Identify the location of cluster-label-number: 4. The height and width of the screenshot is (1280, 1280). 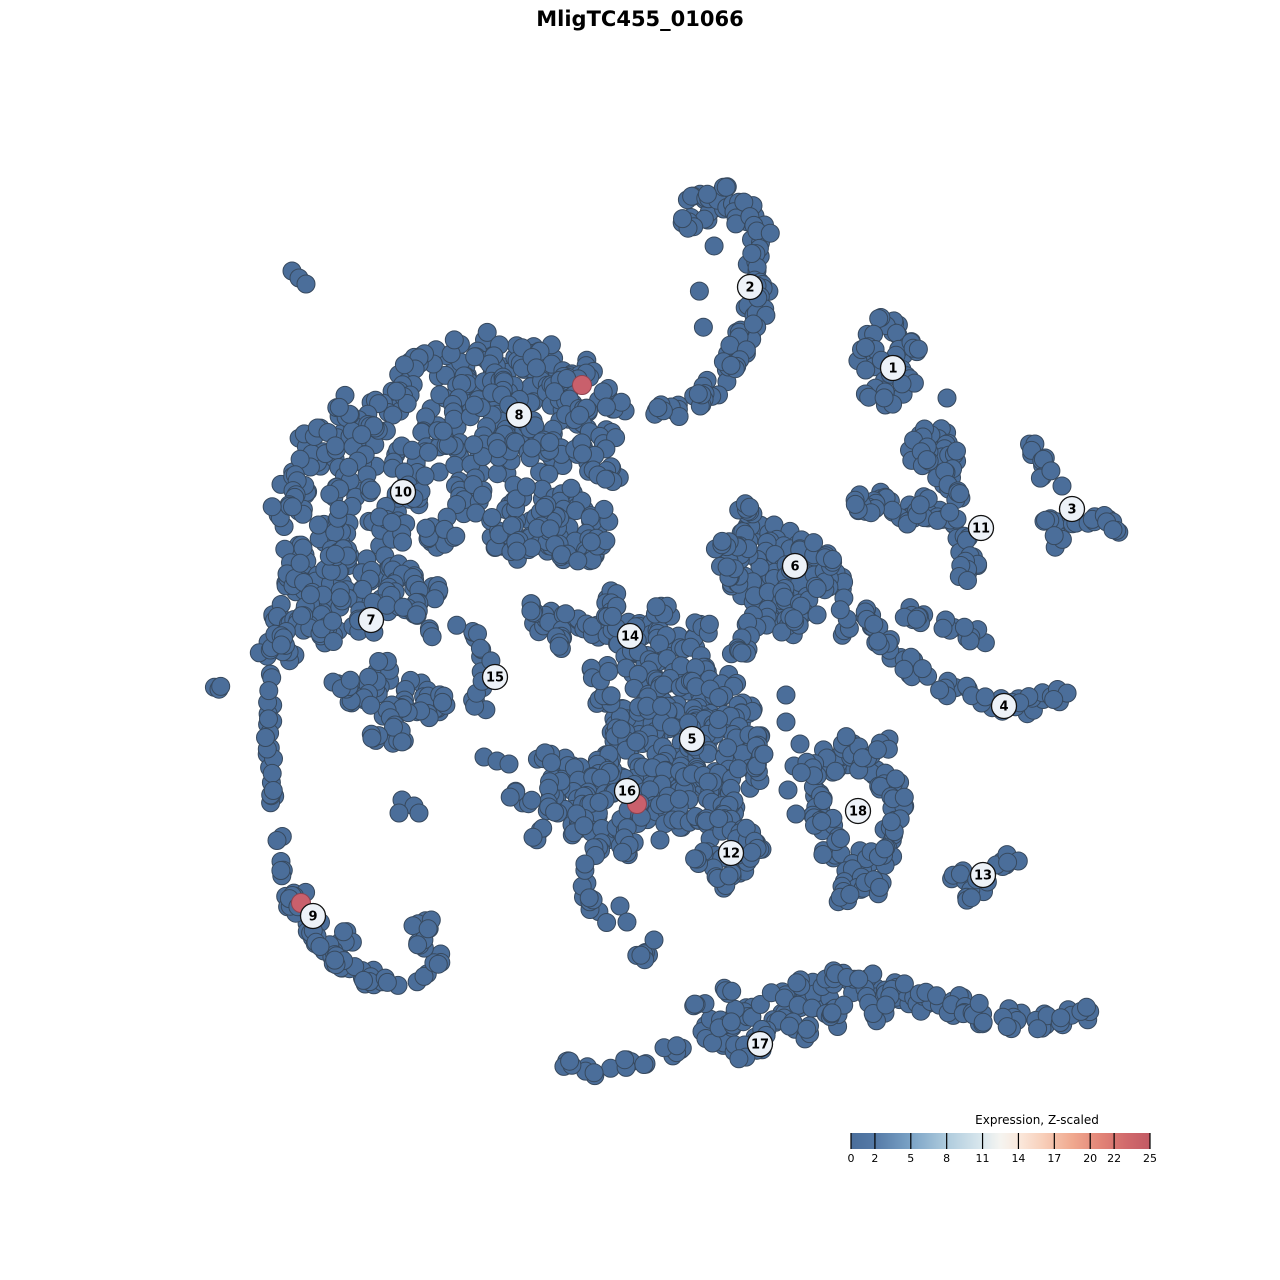
(1003, 707).